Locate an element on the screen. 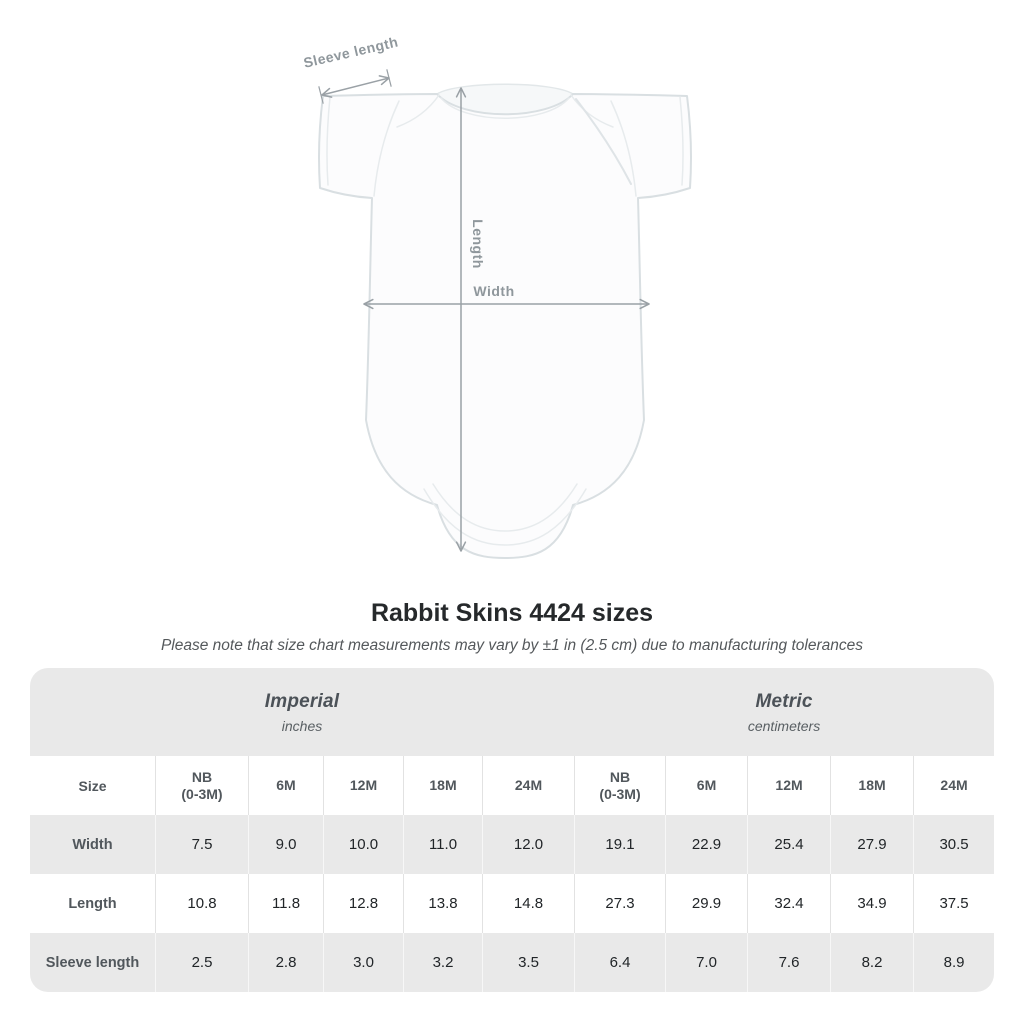  sleeve-imperial-nb: 2.5 is located at coordinates (201, 962).